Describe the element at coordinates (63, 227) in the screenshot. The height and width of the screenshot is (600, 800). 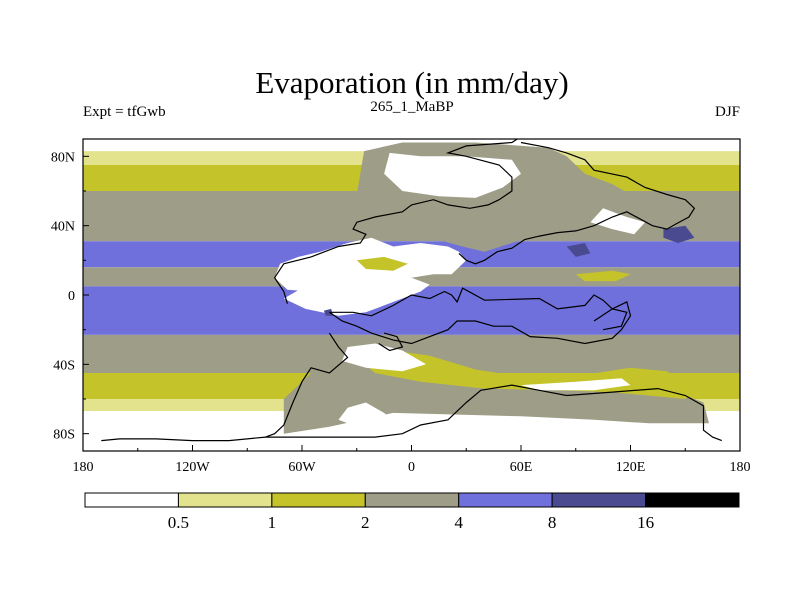
I see `y-tick-label: 40N` at that location.